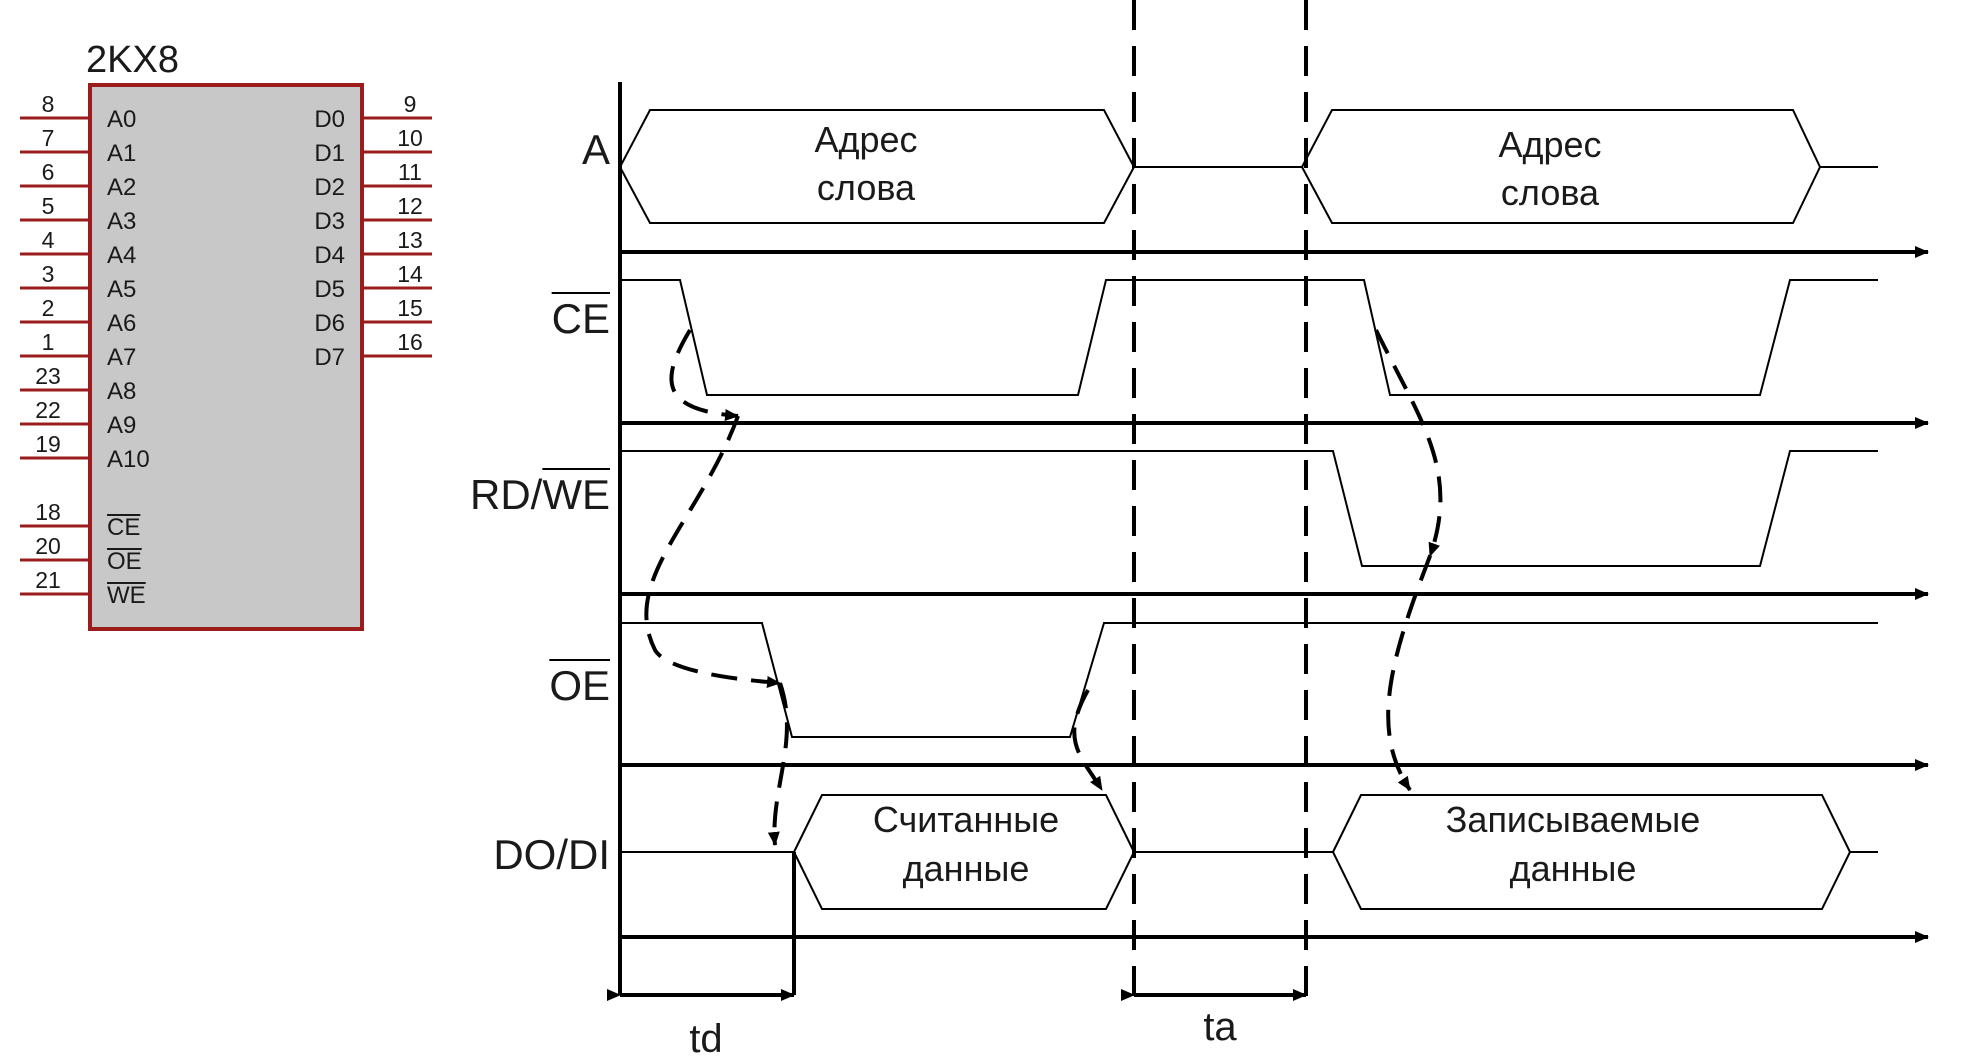 The height and width of the screenshot is (1063, 1966). What do you see at coordinates (124, 561) in the screenshot?
I see `pin-label: OE` at bounding box center [124, 561].